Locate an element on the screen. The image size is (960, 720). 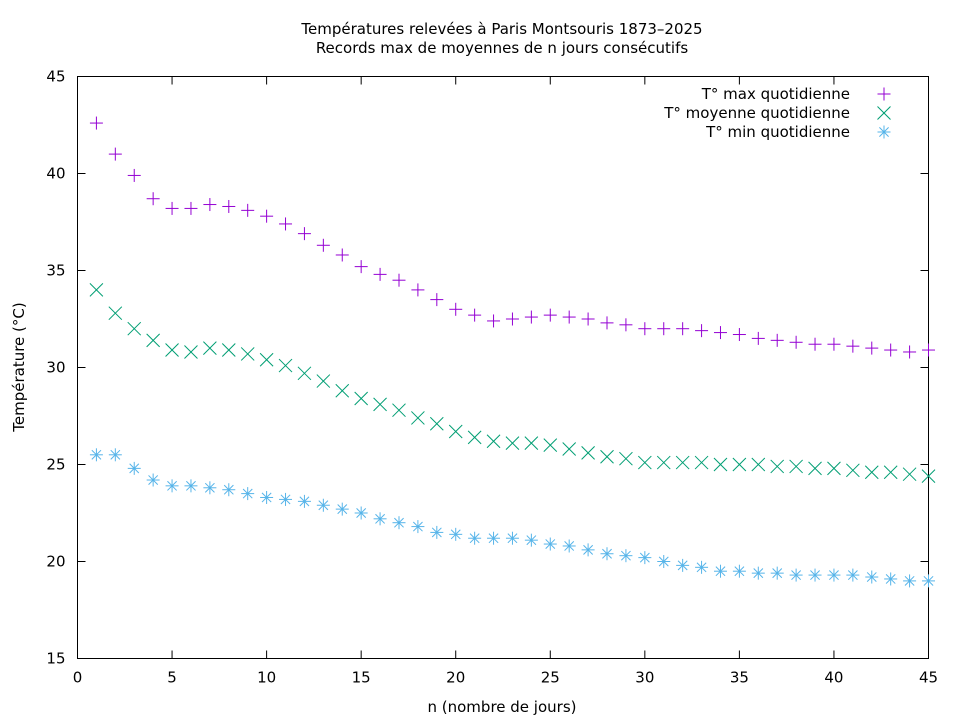
y-tick-label: 15 is located at coordinates (55, 659).